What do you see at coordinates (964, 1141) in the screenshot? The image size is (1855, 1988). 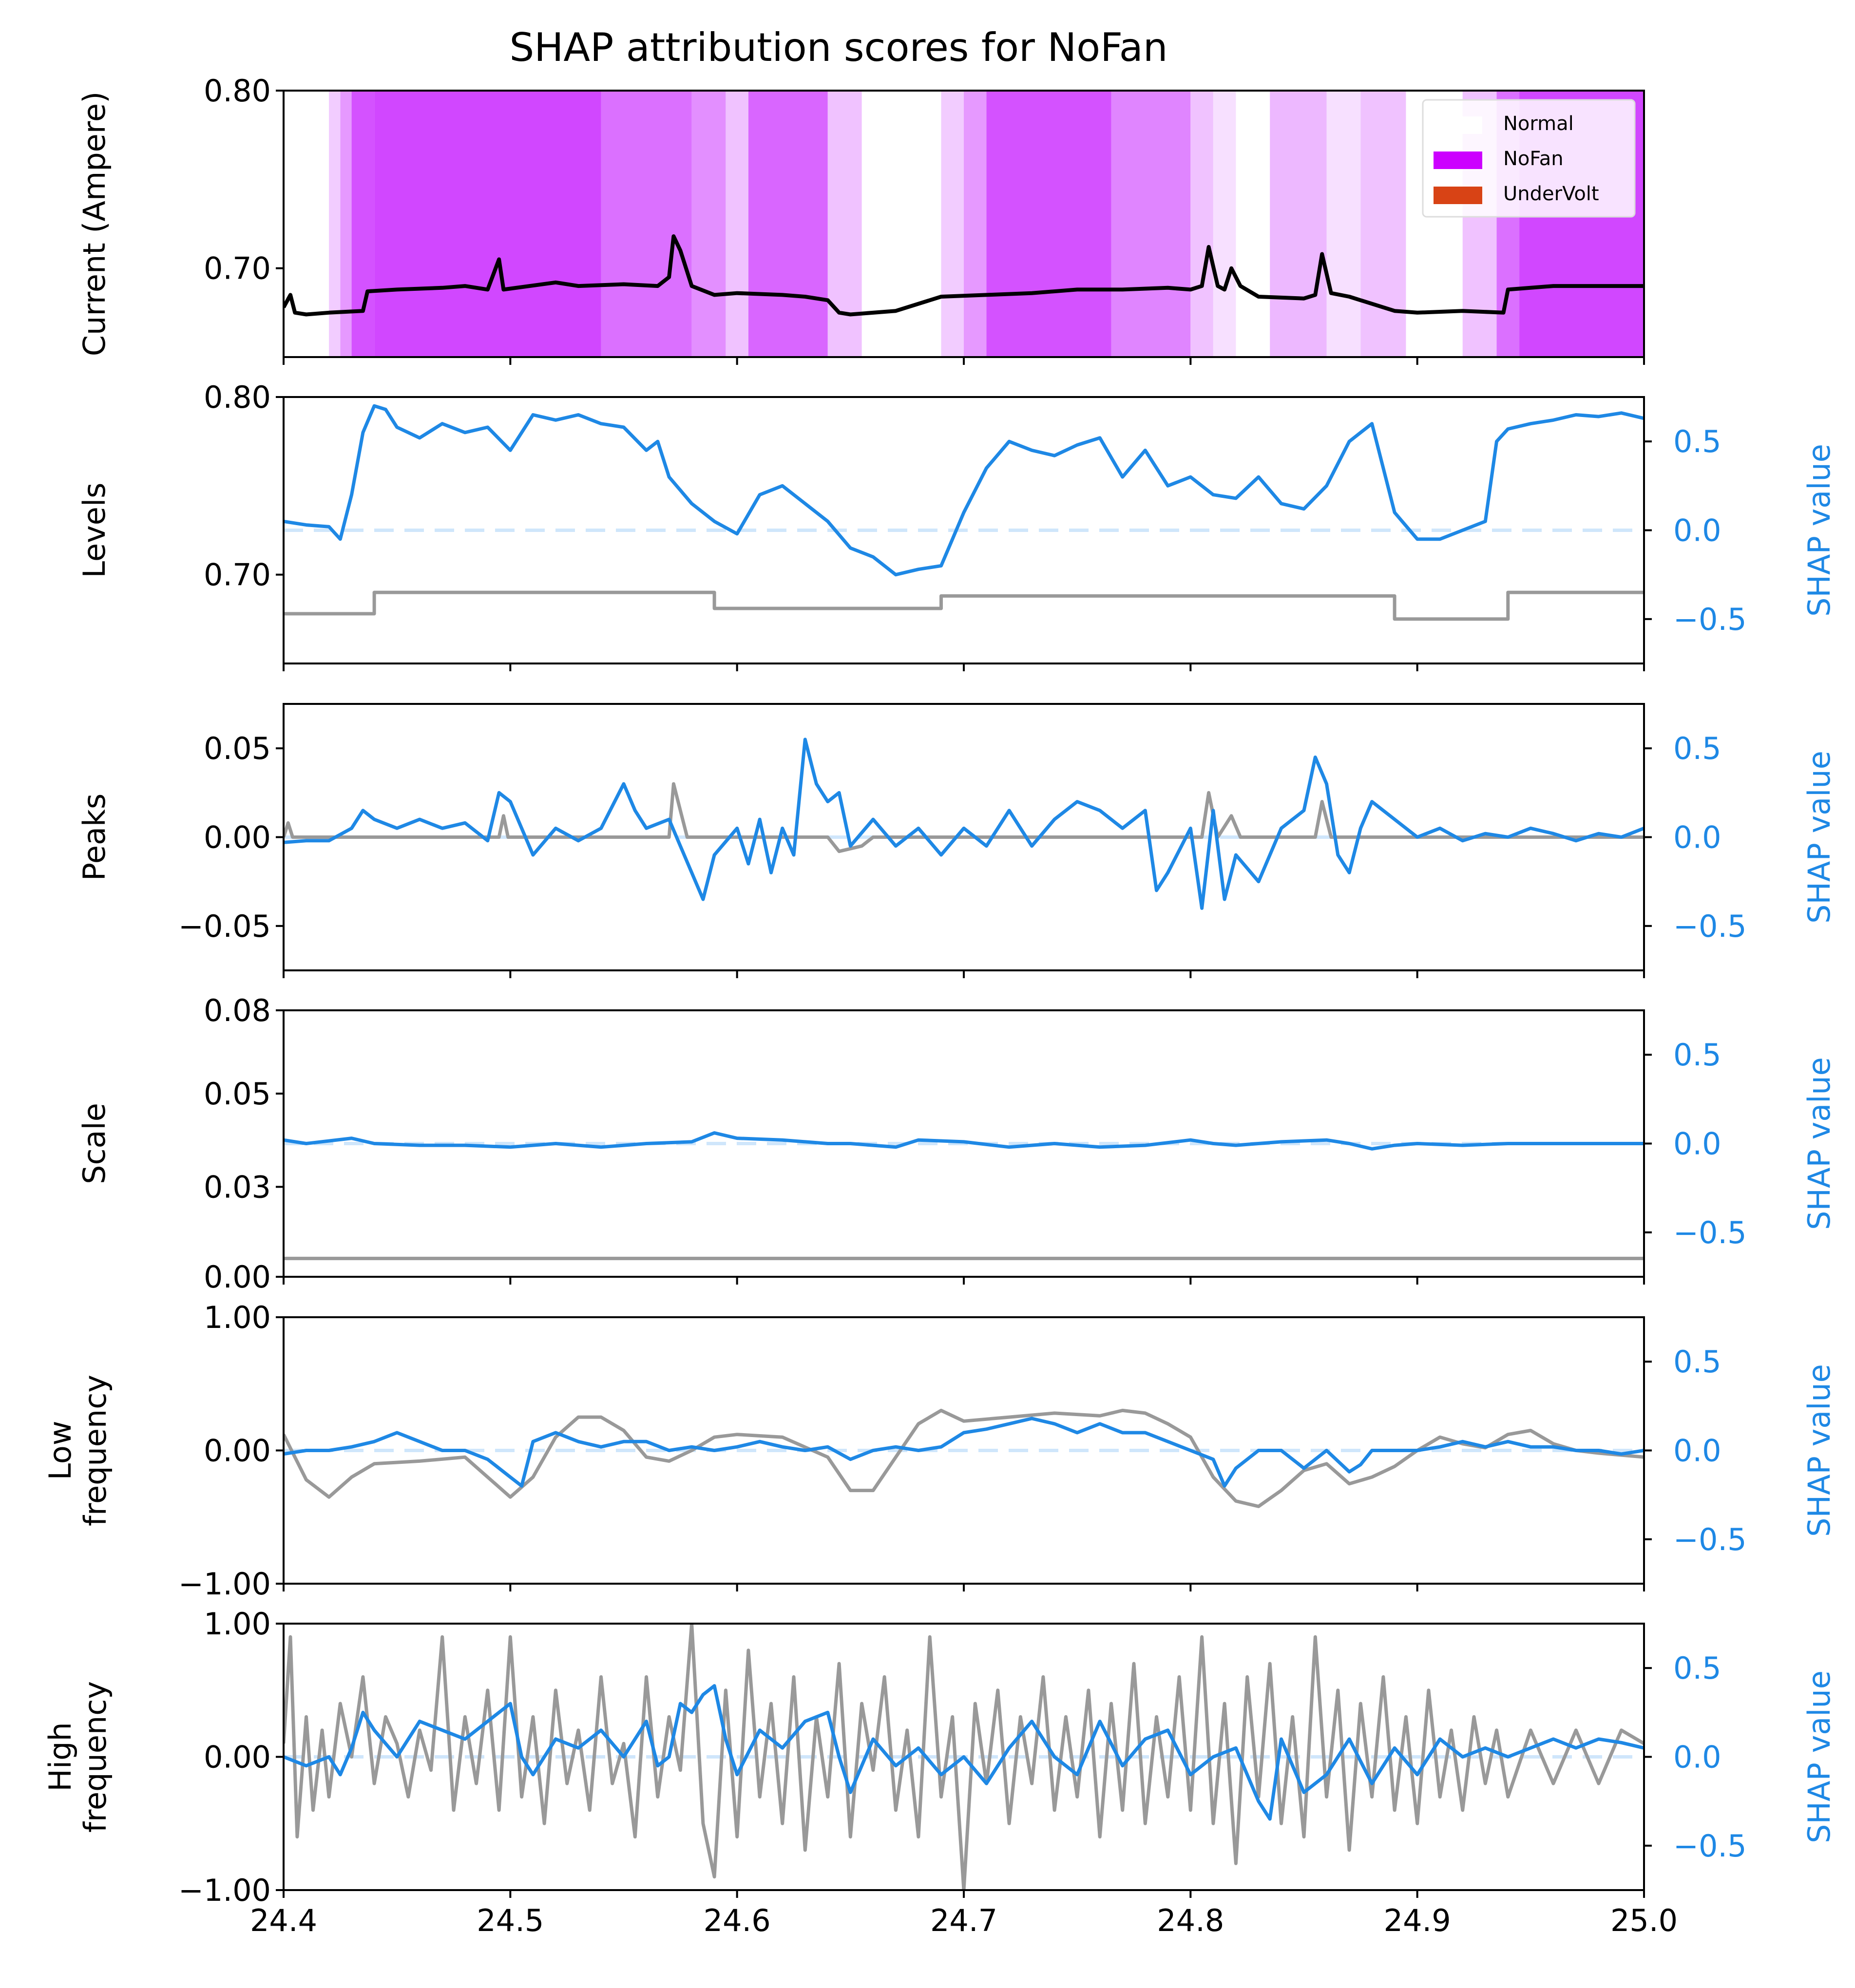 I see `scale-shap-line` at bounding box center [964, 1141].